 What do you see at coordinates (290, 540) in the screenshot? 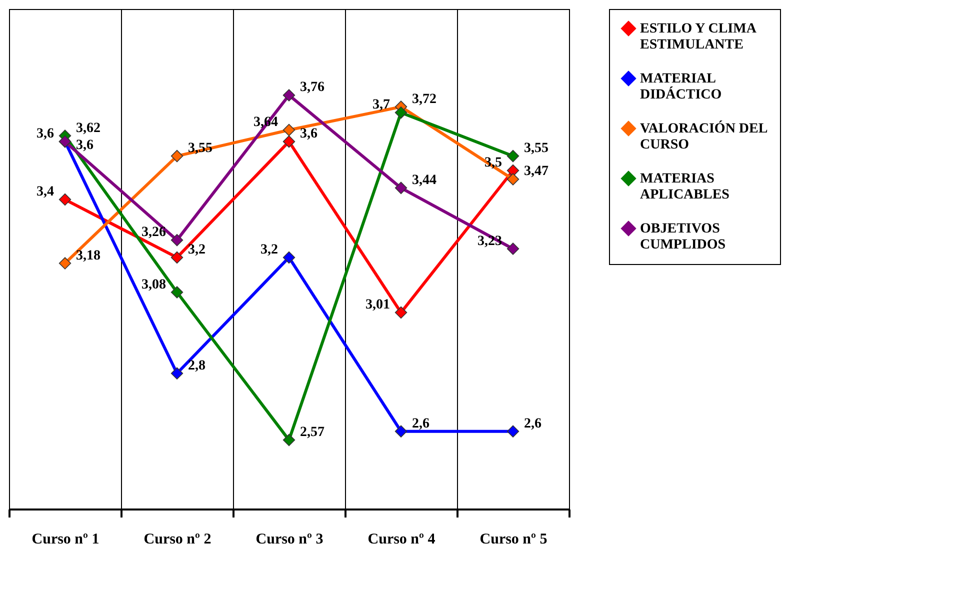
I see `x-tick-label: Curso nº 3` at bounding box center [290, 540].